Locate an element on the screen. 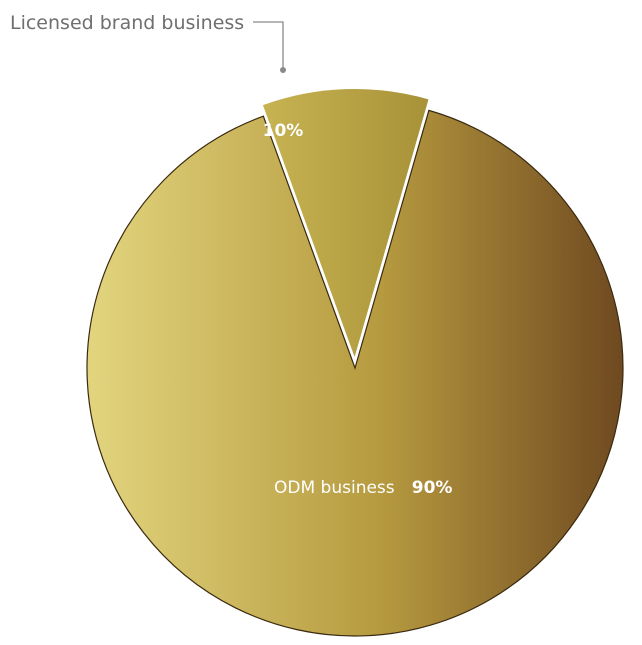  slice-percent-licensed-brand-business: 10% is located at coordinates (283, 131).